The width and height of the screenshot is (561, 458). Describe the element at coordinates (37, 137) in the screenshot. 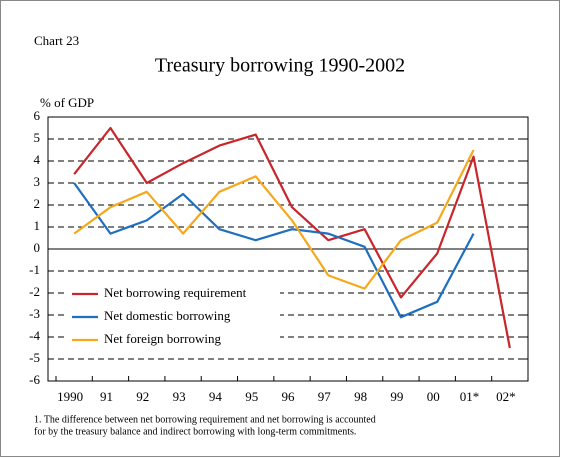

I see `y-tick-label: 5` at that location.